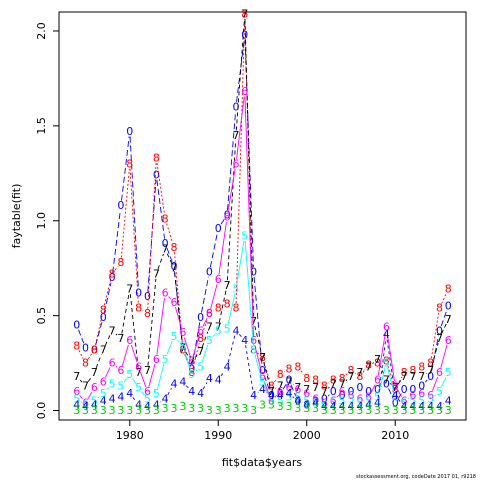 The height and width of the screenshot is (480, 480). I want to click on x-tick-label: 1980, so click(130, 435).